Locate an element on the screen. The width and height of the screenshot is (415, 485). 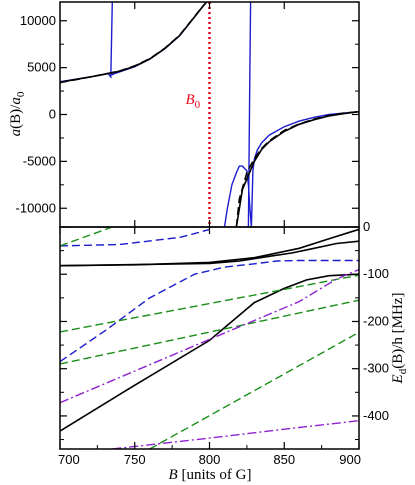
bottom-y-tick-label: -200 is located at coordinates (376, 320).